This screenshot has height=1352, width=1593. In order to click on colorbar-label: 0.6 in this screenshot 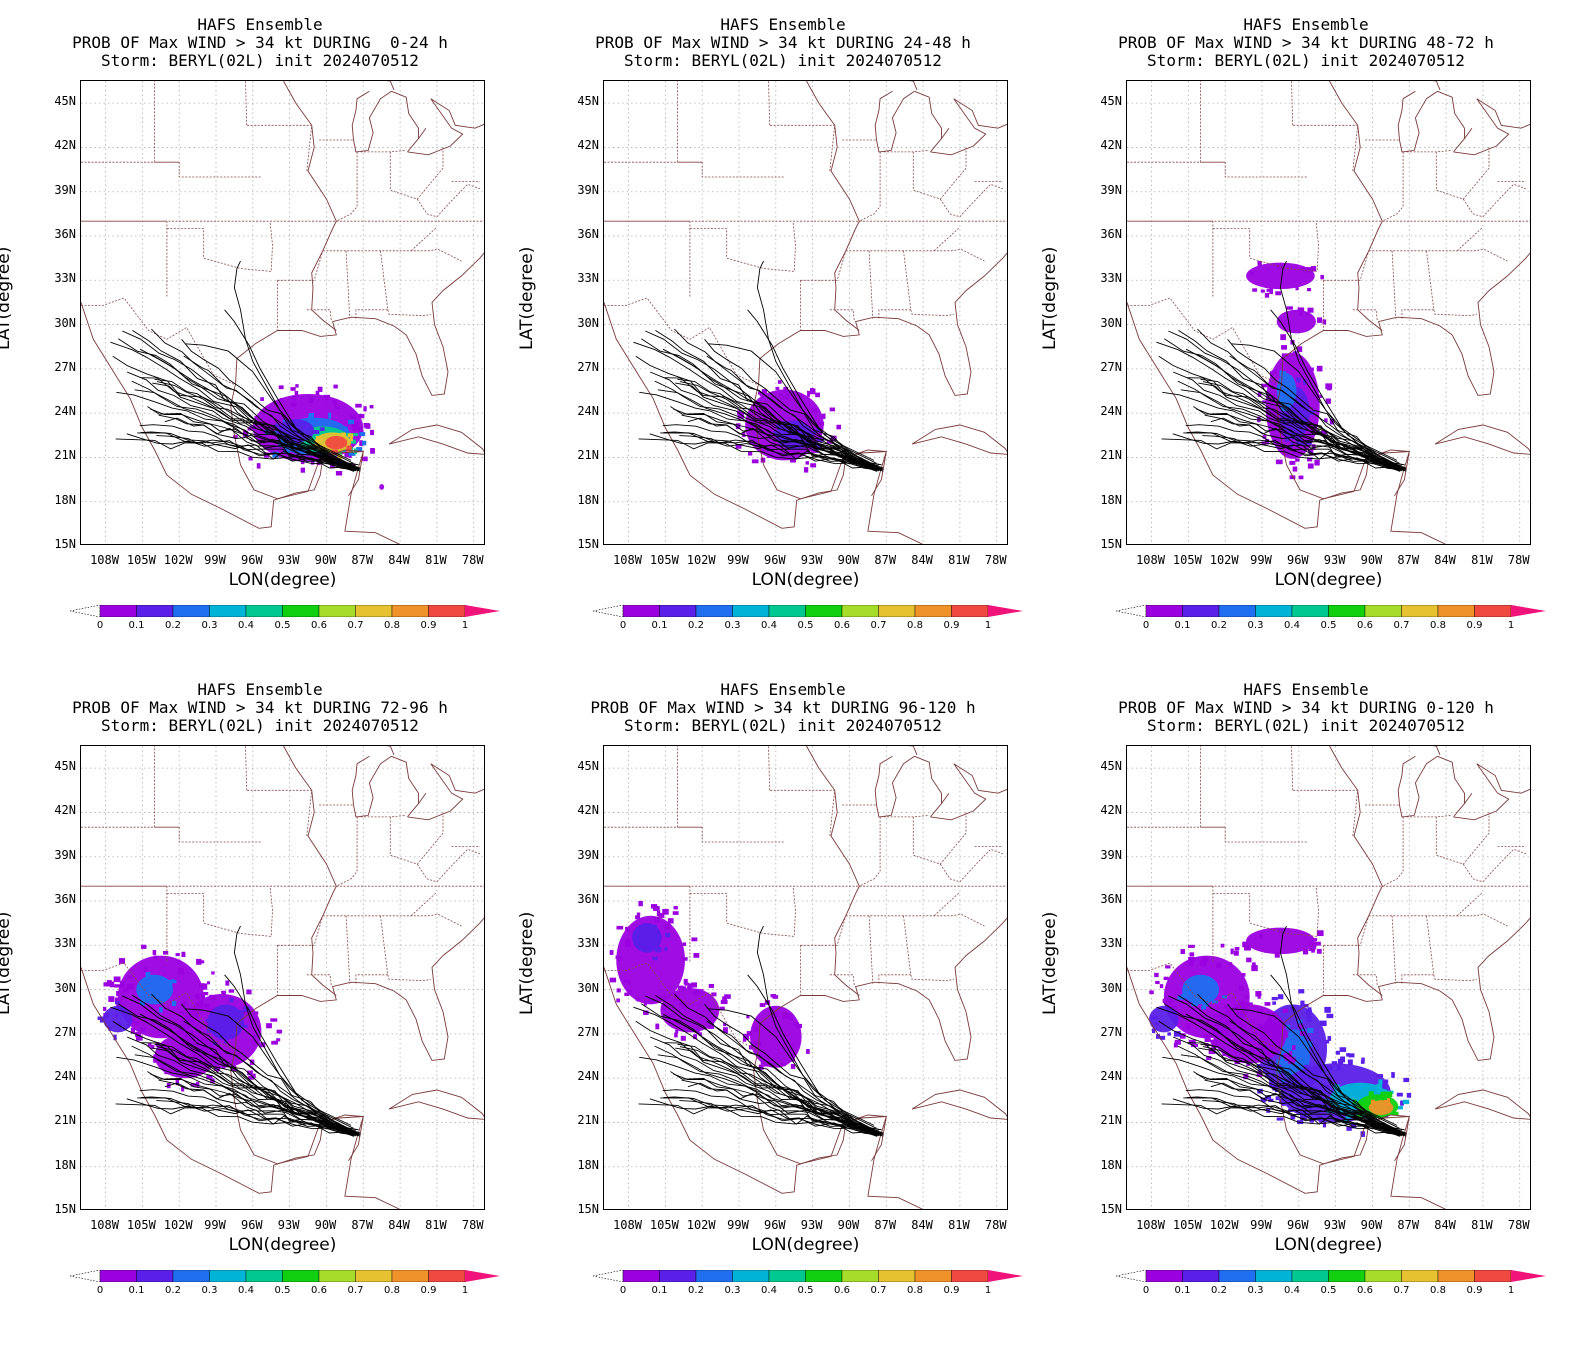, I will do `click(1365, 625)`.